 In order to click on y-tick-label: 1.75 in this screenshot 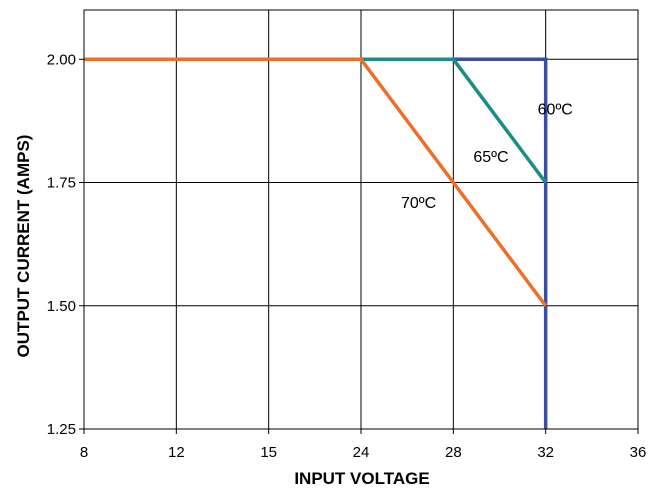, I will do `click(61, 183)`.